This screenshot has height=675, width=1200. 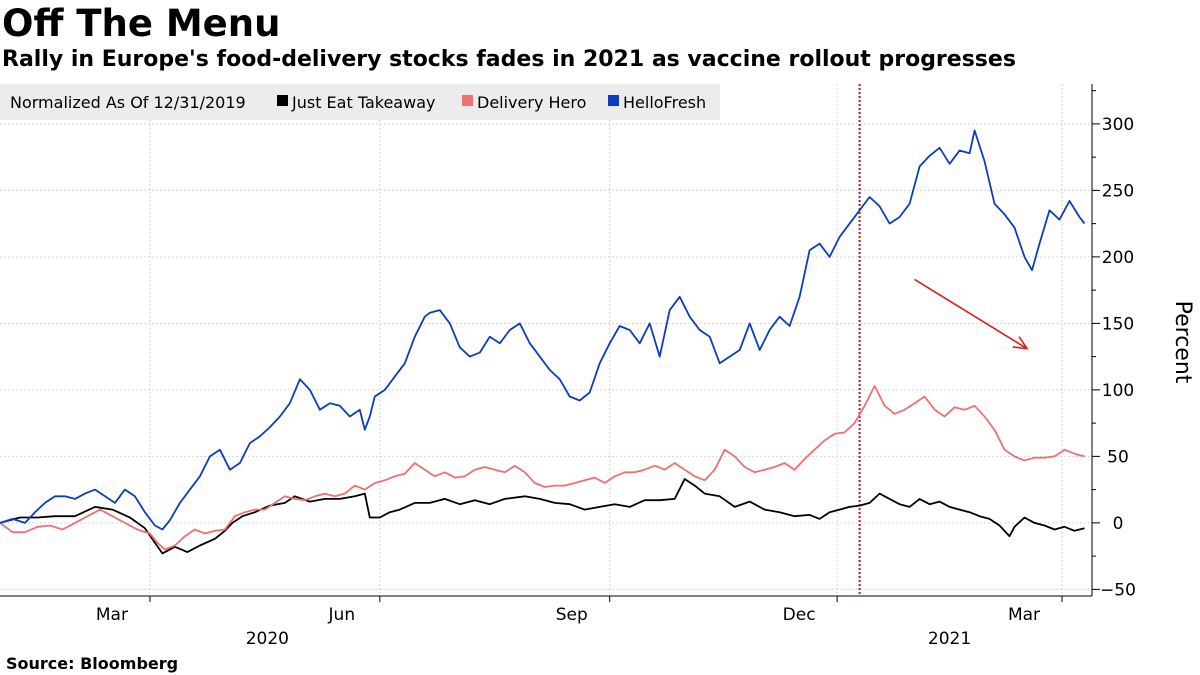 I want to click on y-tick-label: 50, so click(x=1118, y=457).